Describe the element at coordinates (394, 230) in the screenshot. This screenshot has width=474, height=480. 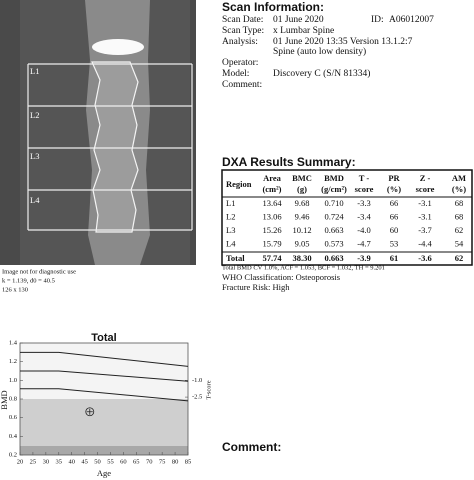
I see `cell: 60` at that location.